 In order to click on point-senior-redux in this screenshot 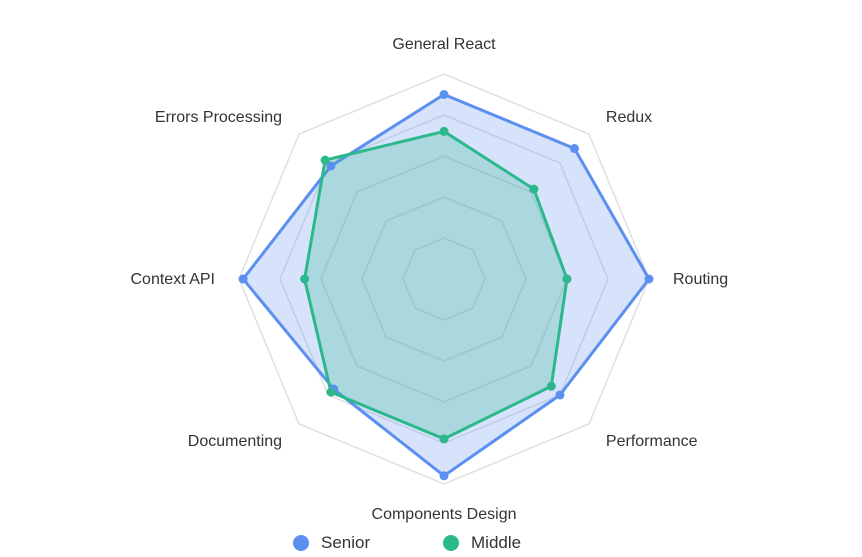, I will do `click(574, 149)`.